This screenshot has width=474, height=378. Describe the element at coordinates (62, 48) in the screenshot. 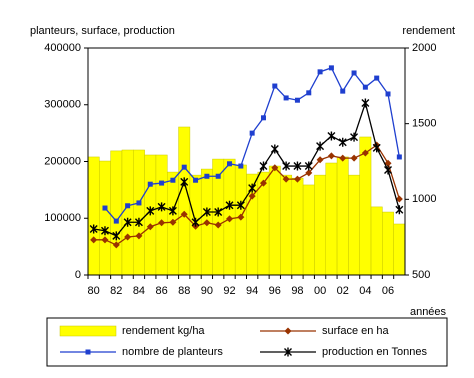

I see `y-tick-label: 400000` at that location.